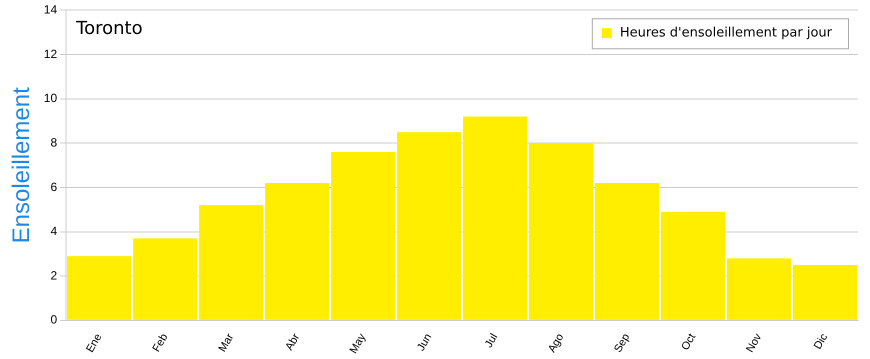  Describe the element at coordinates (54, 142) in the screenshot. I see `y-tick-label: 8` at that location.